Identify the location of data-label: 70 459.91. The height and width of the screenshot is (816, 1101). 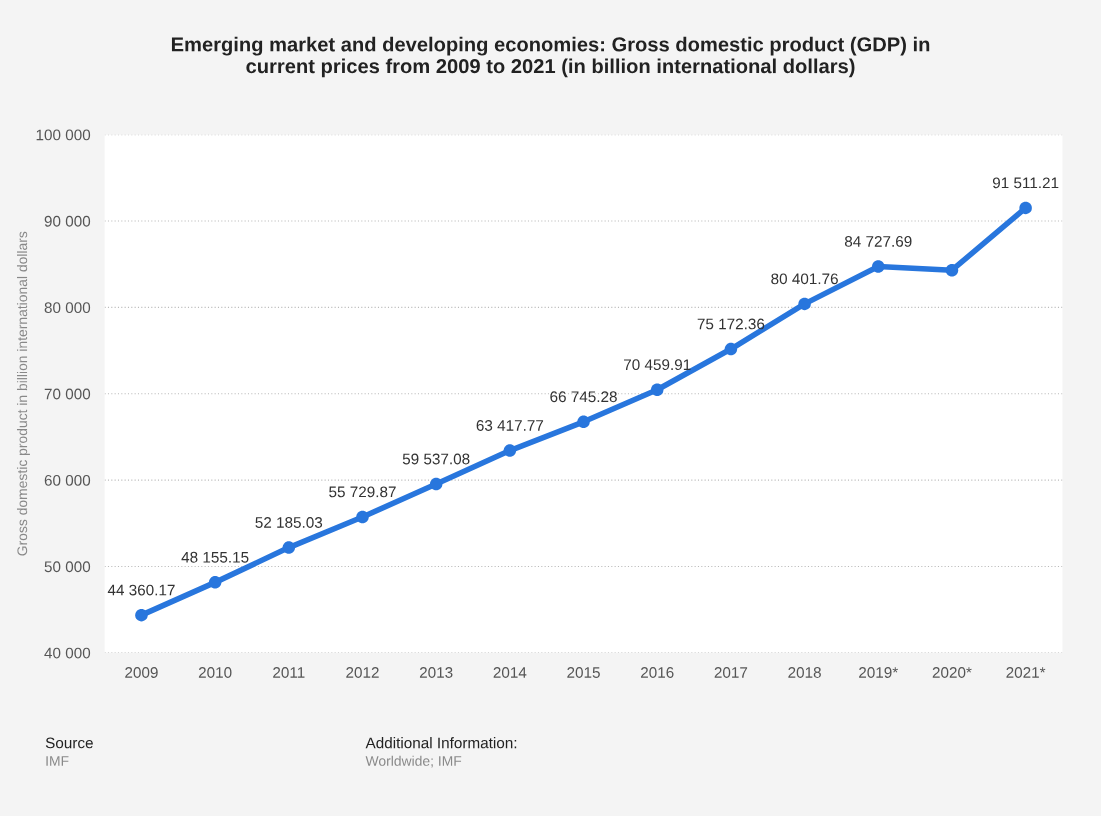
(657, 365).